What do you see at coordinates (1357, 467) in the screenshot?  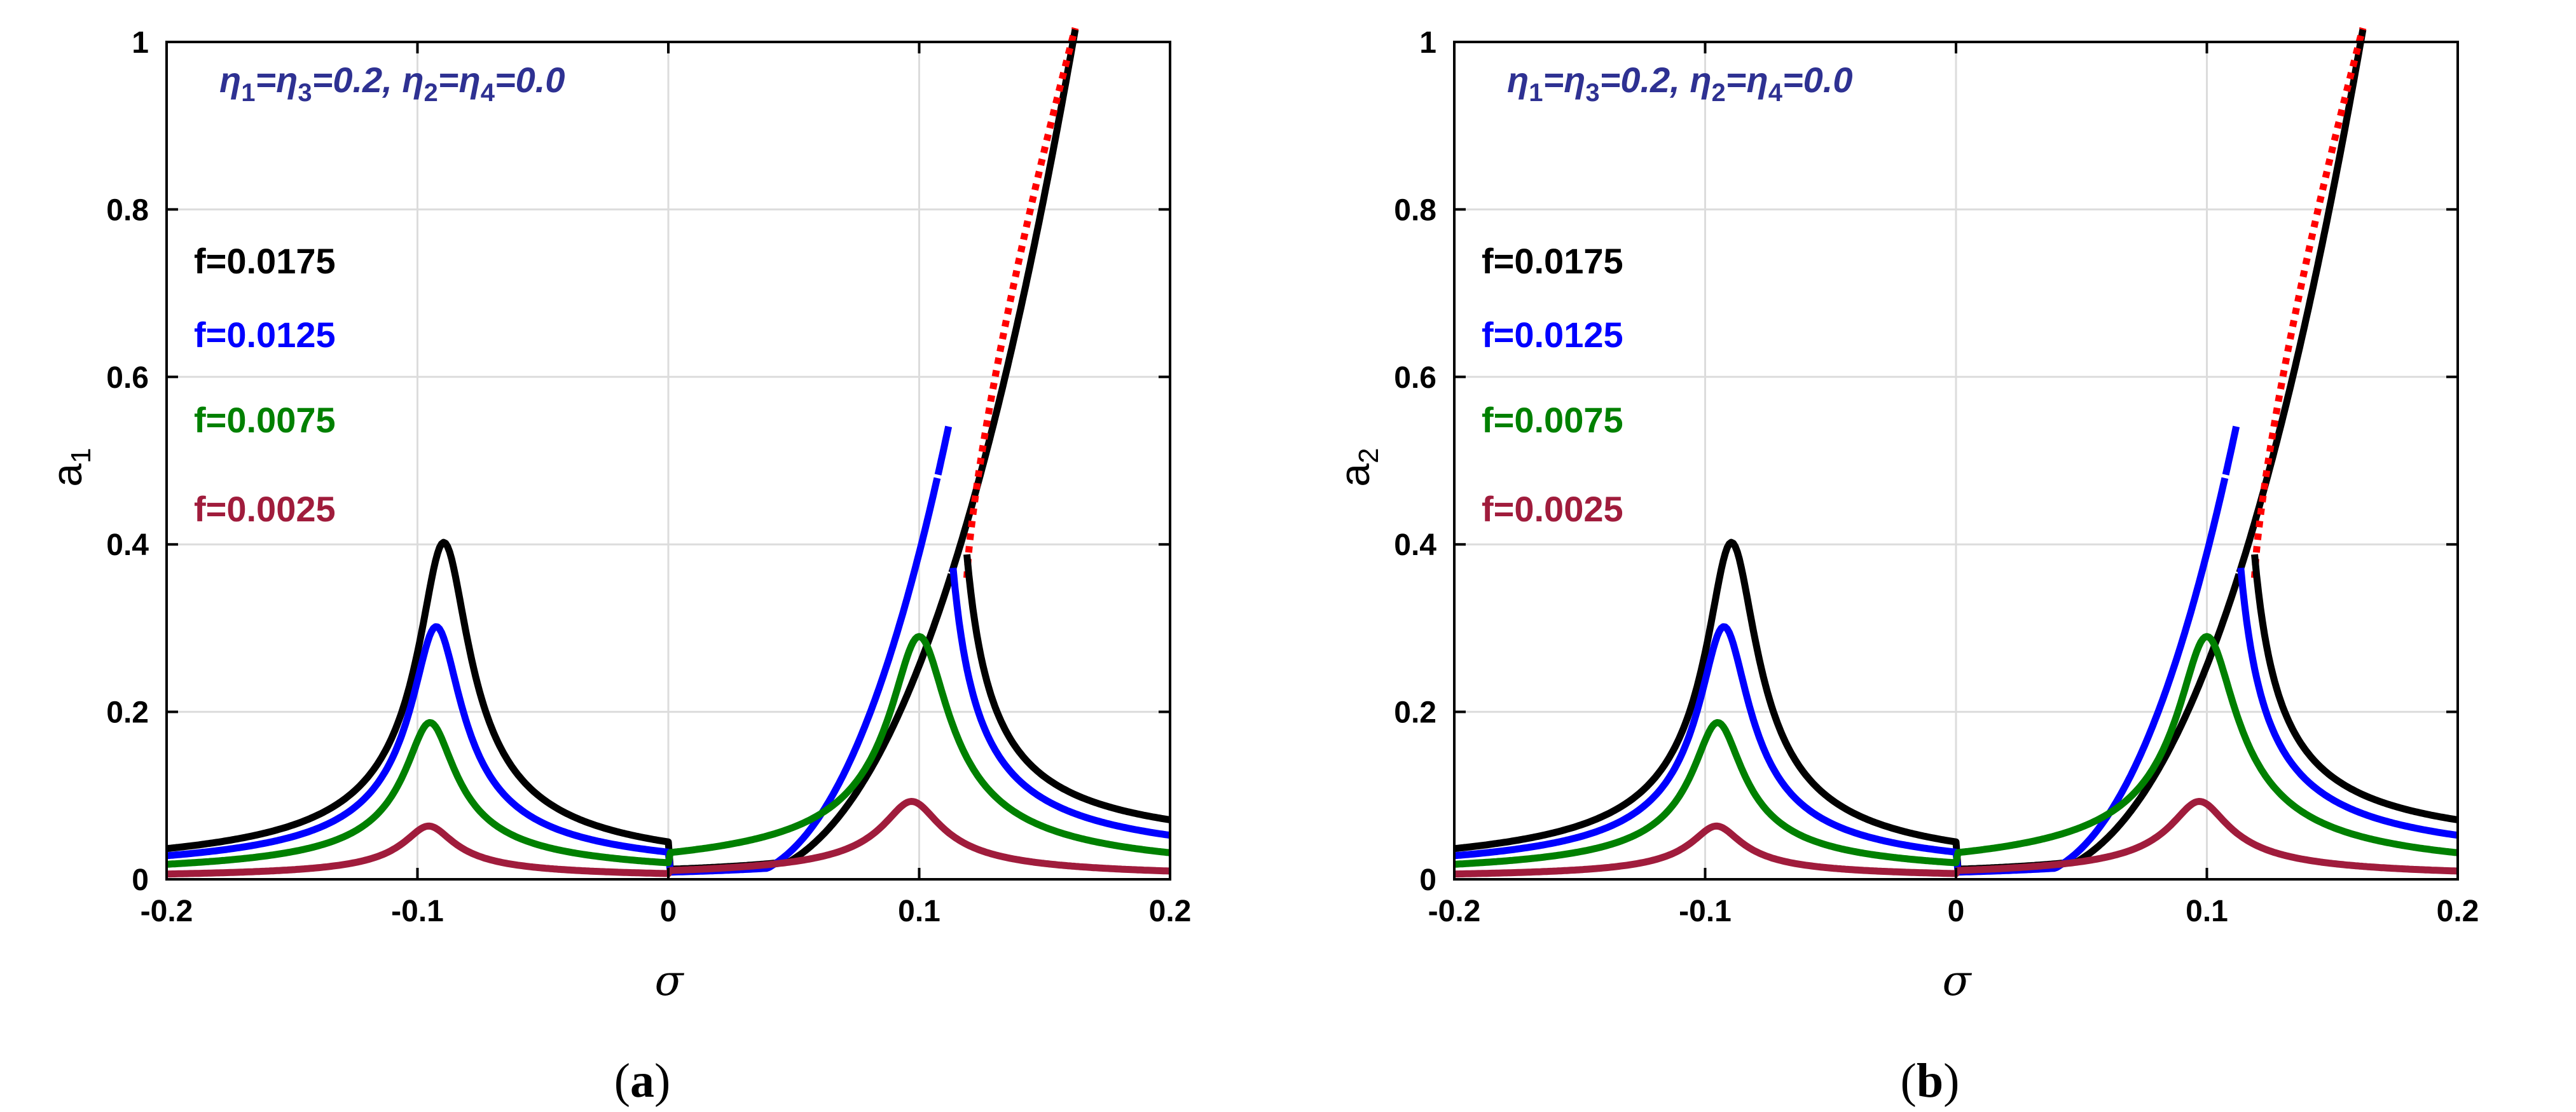 I see `y-axis-label: a2` at bounding box center [1357, 467].